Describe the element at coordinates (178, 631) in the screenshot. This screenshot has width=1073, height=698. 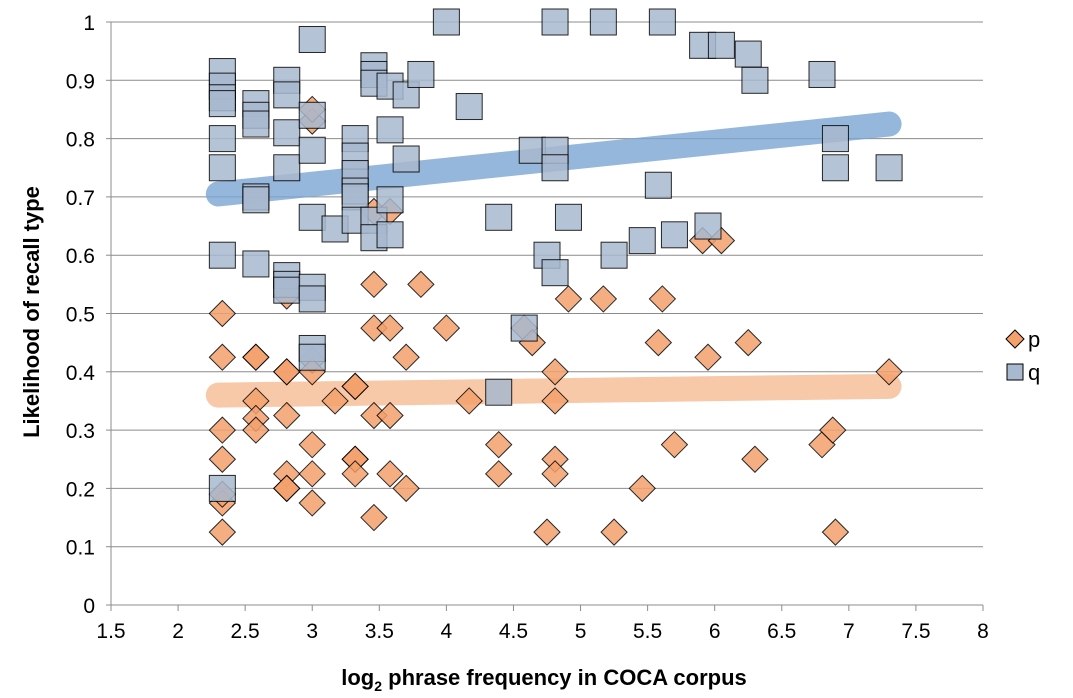
I see `x-tick-label: 2` at that location.